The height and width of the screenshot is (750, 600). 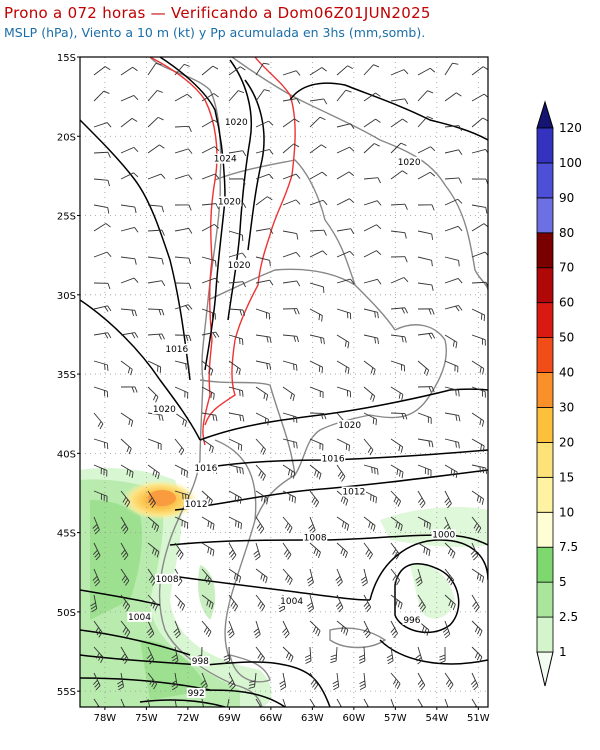 What do you see at coordinates (66, 296) in the screenshot?
I see `lat-tick-label: 30S` at bounding box center [66, 296].